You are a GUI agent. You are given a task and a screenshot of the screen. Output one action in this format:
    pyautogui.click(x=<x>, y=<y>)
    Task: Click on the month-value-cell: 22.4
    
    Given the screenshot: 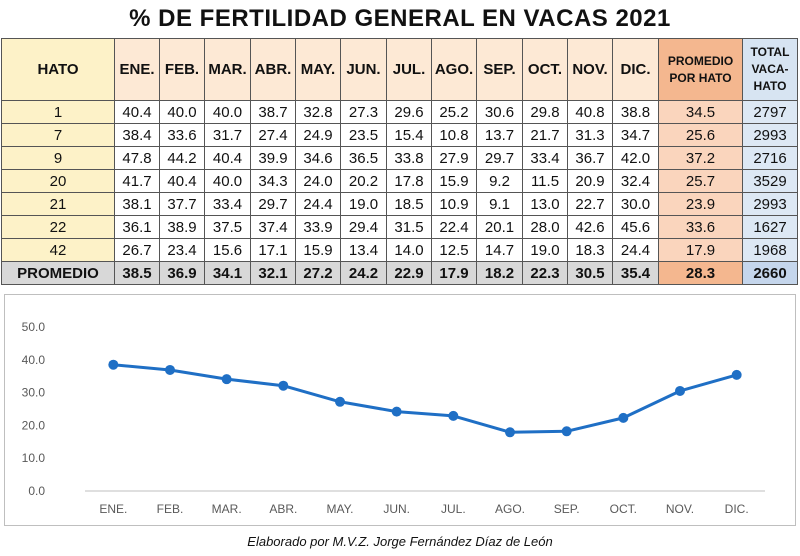 What is the action you would take?
    pyautogui.click(x=454, y=227)
    